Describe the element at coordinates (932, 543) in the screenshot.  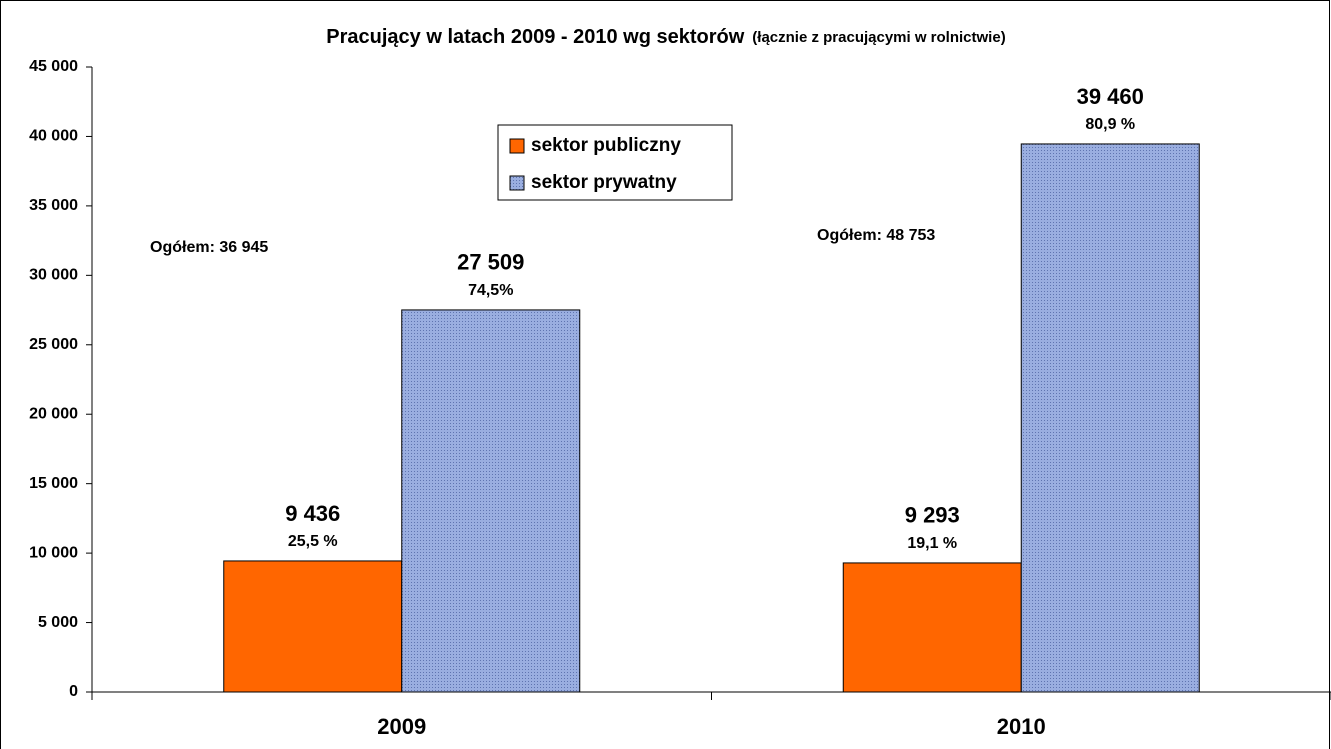
I see `percent-label: 19,1 %` at that location.